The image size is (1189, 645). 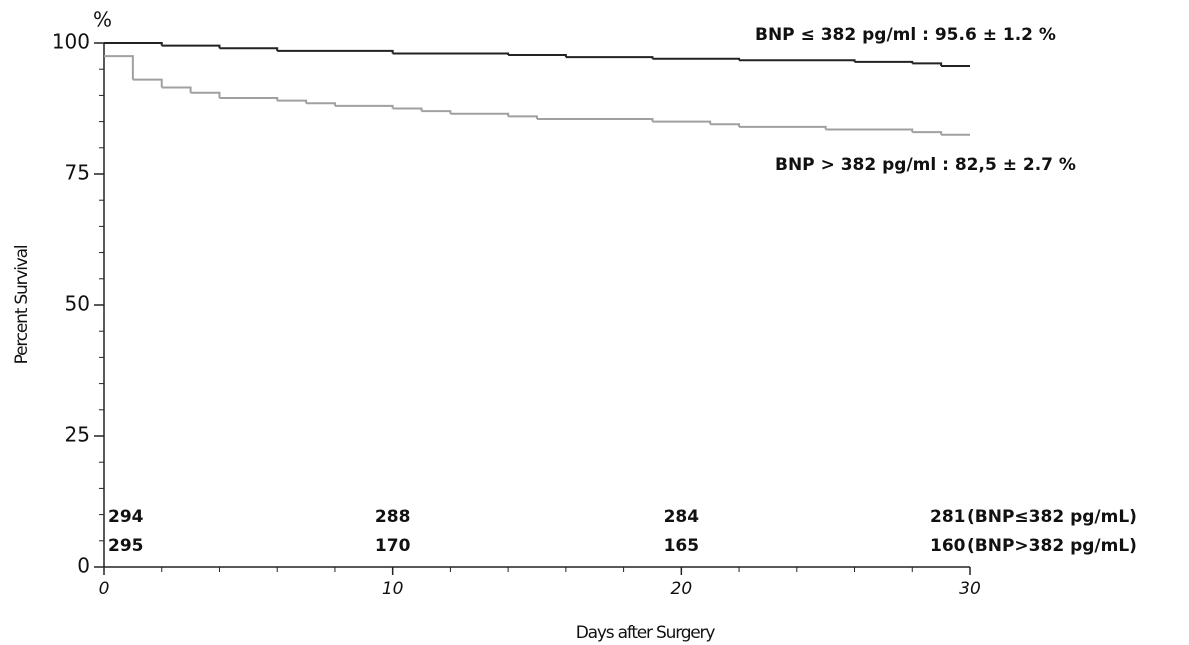 I want to click on at-risk-count: 284, so click(x=682, y=517).